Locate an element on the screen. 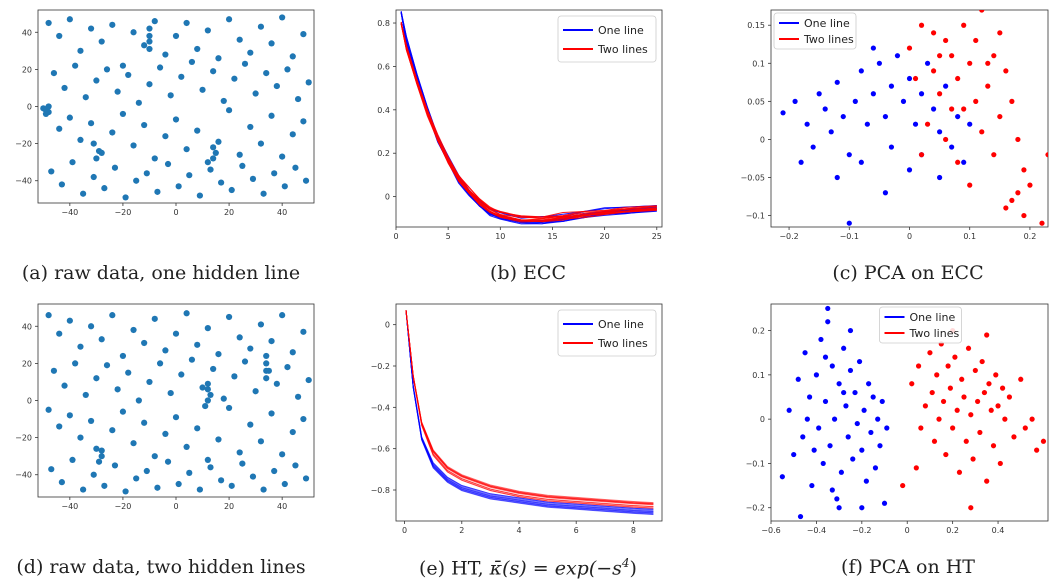 The height and width of the screenshot is (583, 1062). x-tick-label: 0.4 is located at coordinates (998, 530).